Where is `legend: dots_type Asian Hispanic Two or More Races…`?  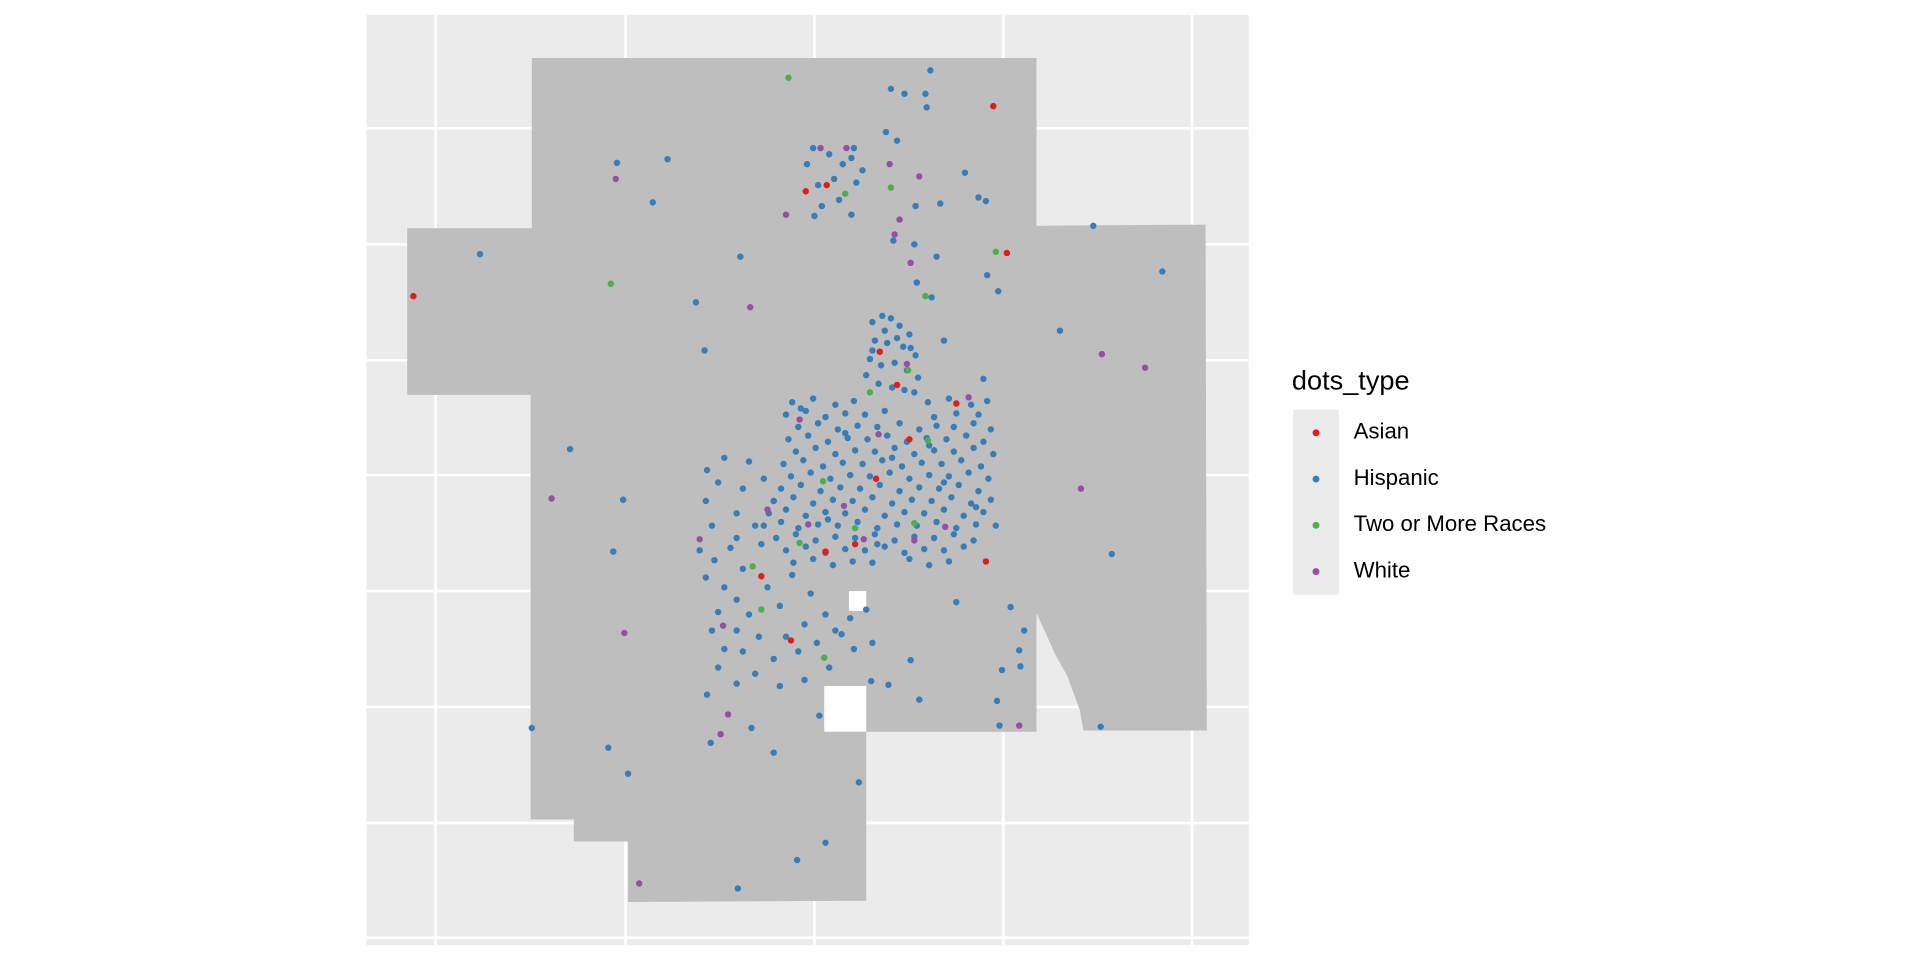
legend: dots_type Asian Hispanic Two or More Races… is located at coordinates (1419, 480).